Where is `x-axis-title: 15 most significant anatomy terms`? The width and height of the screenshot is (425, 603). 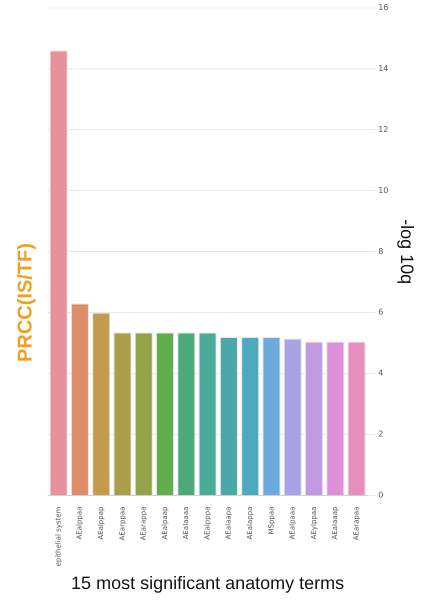
x-axis-title: 15 most significant anatomy terms is located at coordinates (207, 583).